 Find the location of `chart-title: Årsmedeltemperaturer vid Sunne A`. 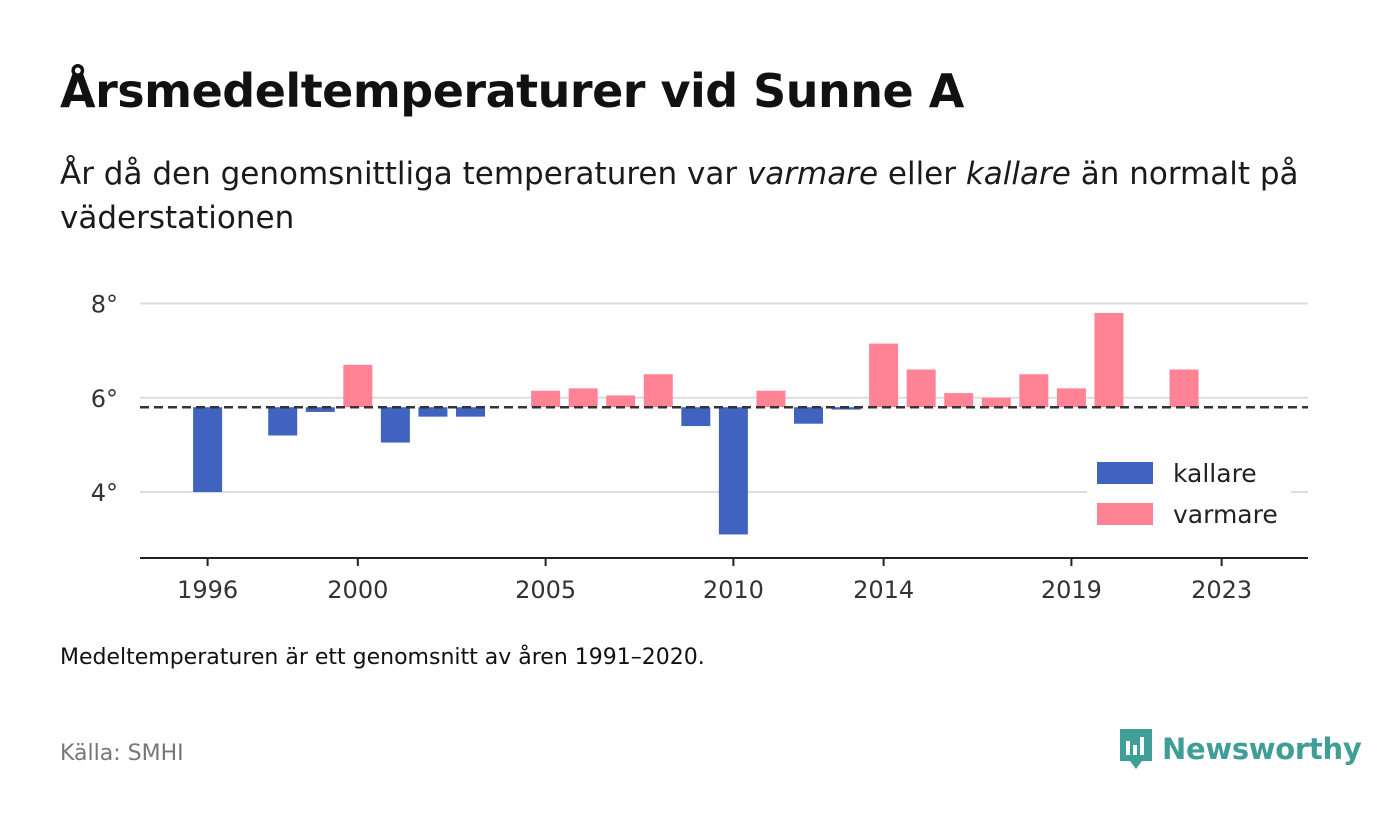

chart-title: Årsmedeltemperaturer vid Sunne A is located at coordinates (512, 91).